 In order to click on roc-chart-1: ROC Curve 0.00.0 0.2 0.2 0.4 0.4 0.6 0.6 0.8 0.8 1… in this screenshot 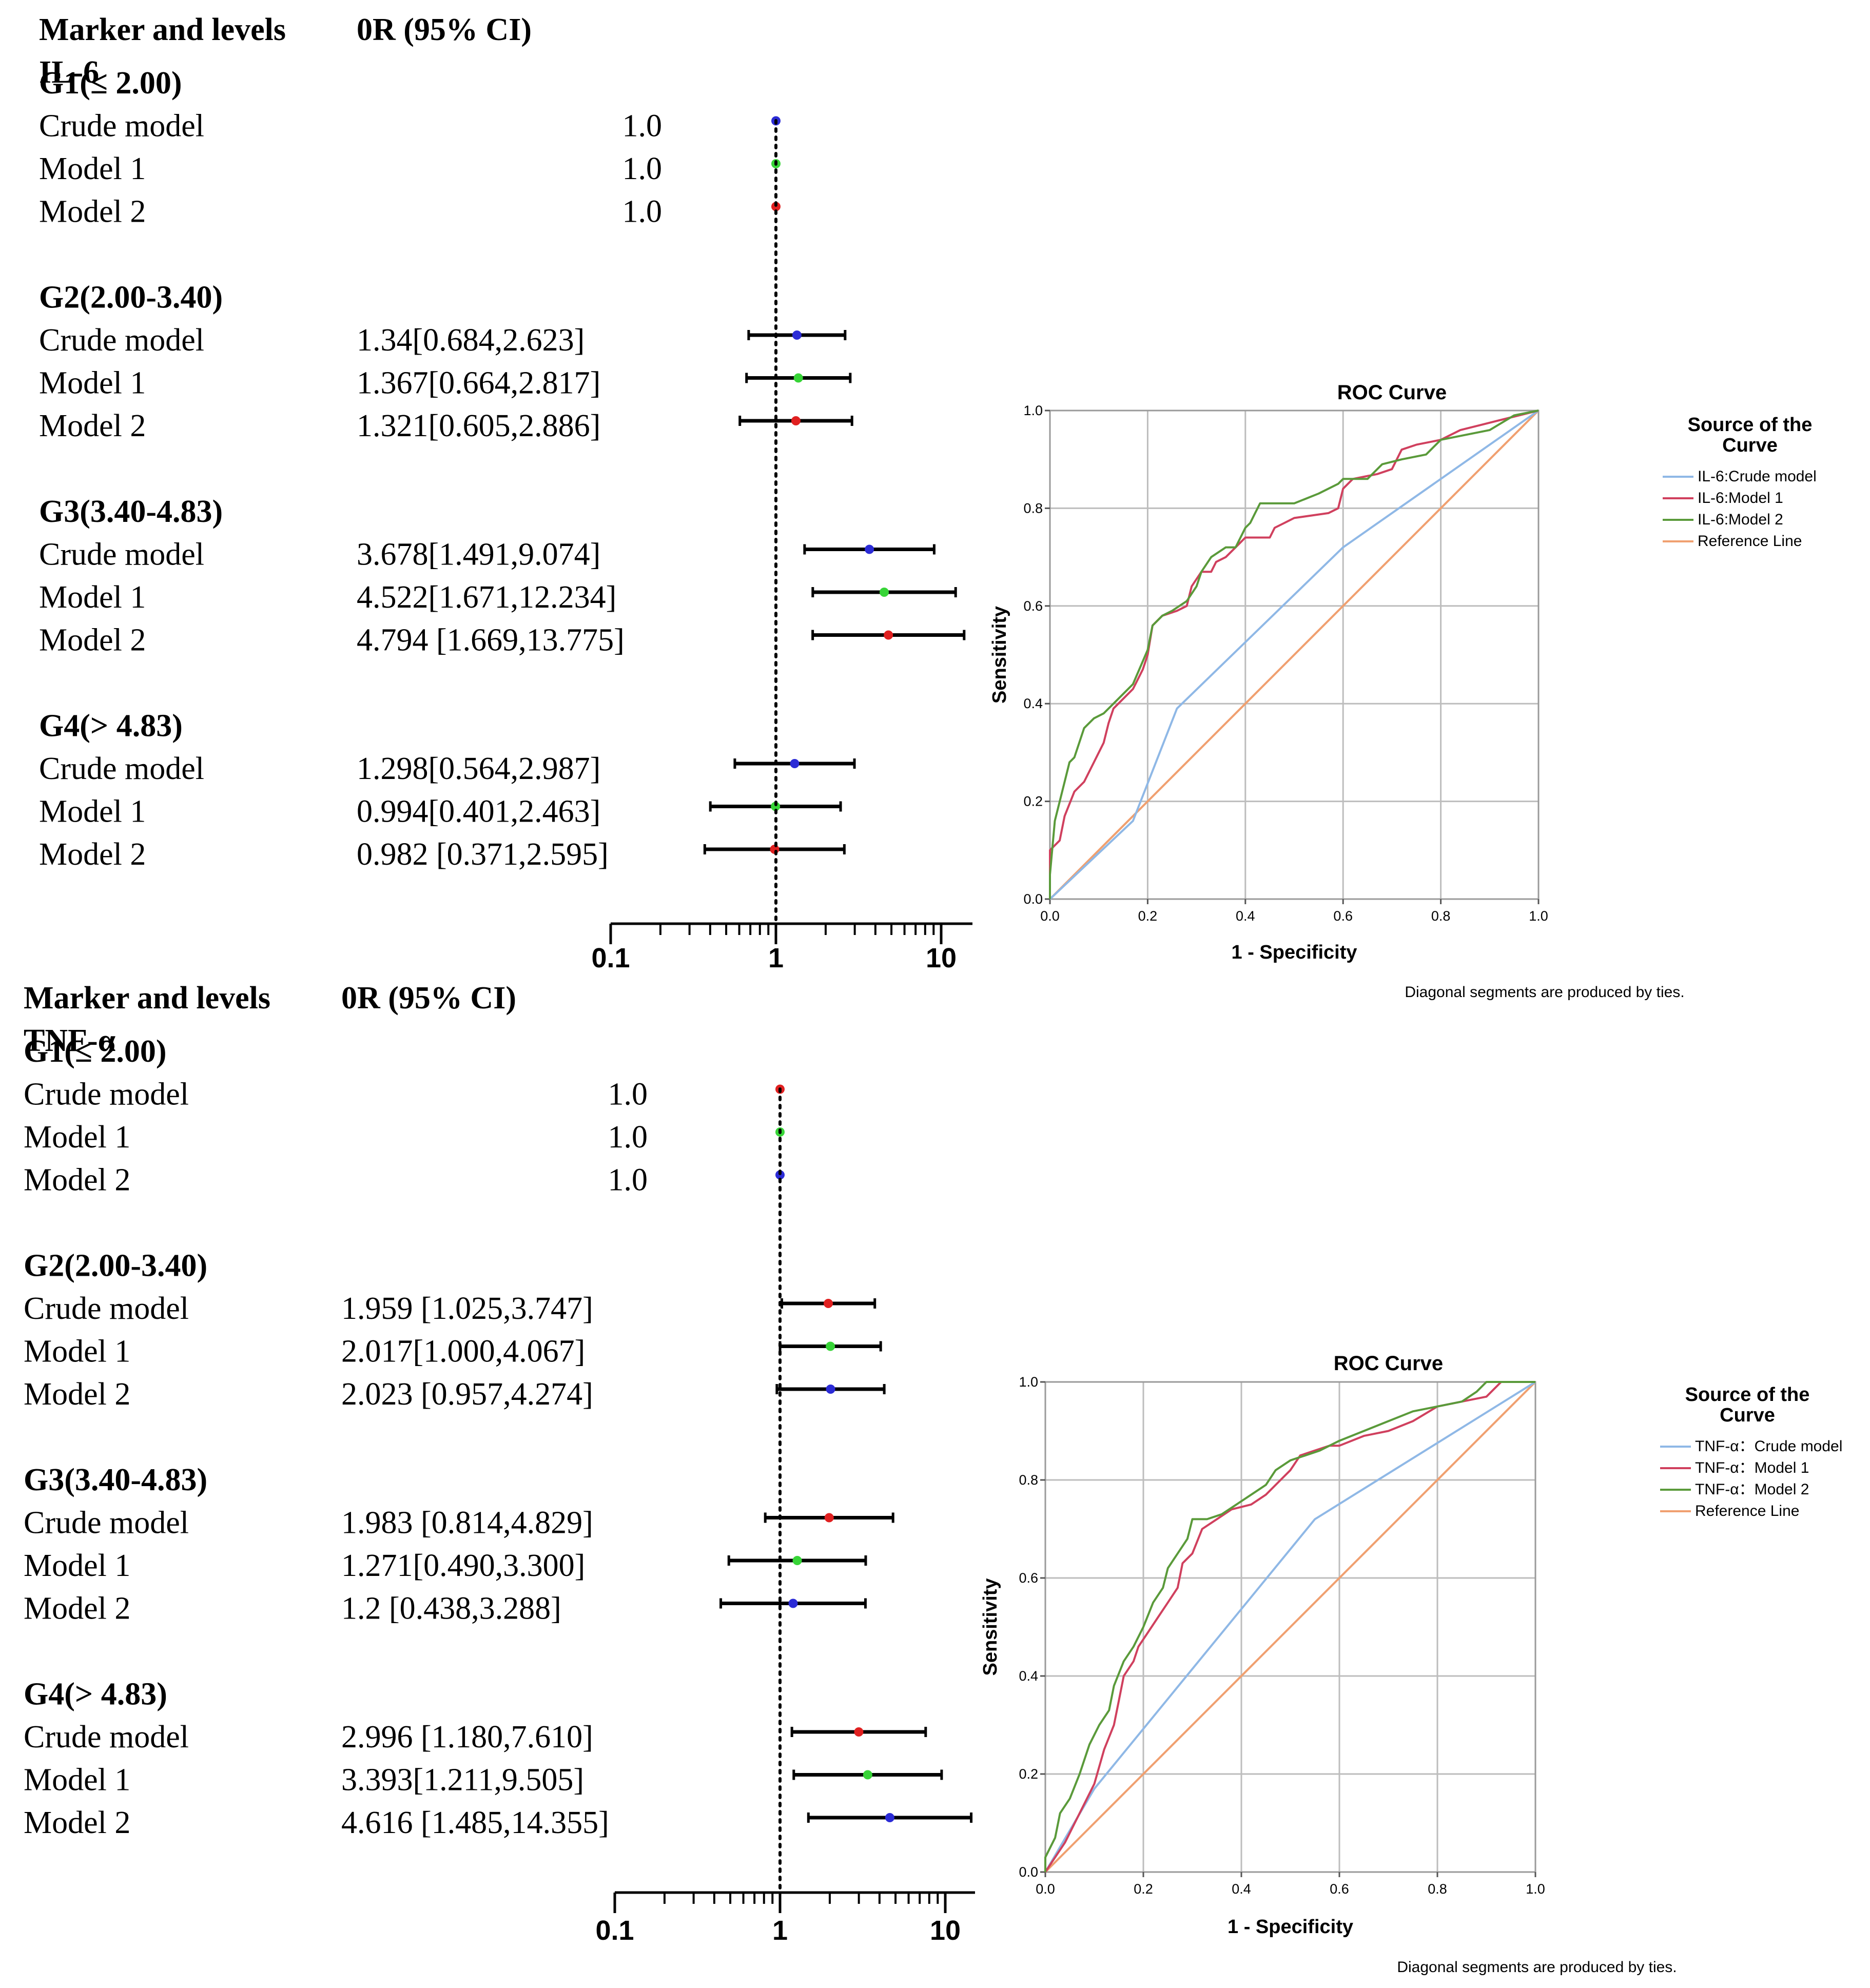, I will do `click(1403, 691)`.